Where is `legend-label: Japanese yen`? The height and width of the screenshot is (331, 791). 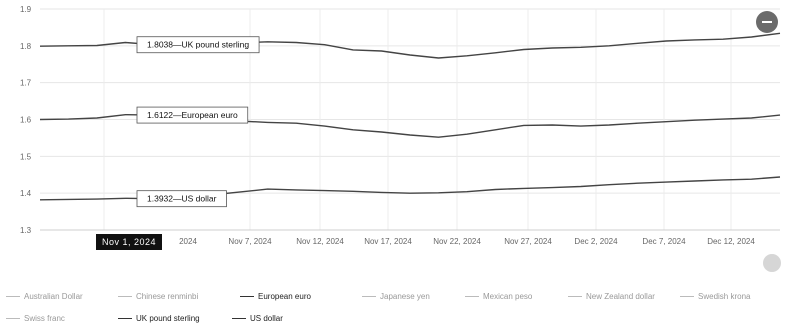 legend-label: Japanese yen is located at coordinates (405, 296).